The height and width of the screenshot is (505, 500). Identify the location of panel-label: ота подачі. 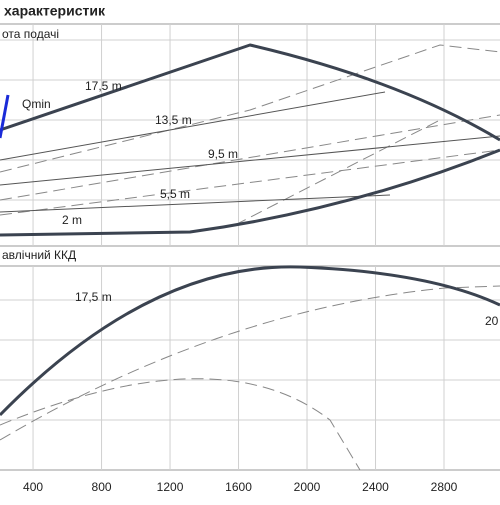
(30, 34).